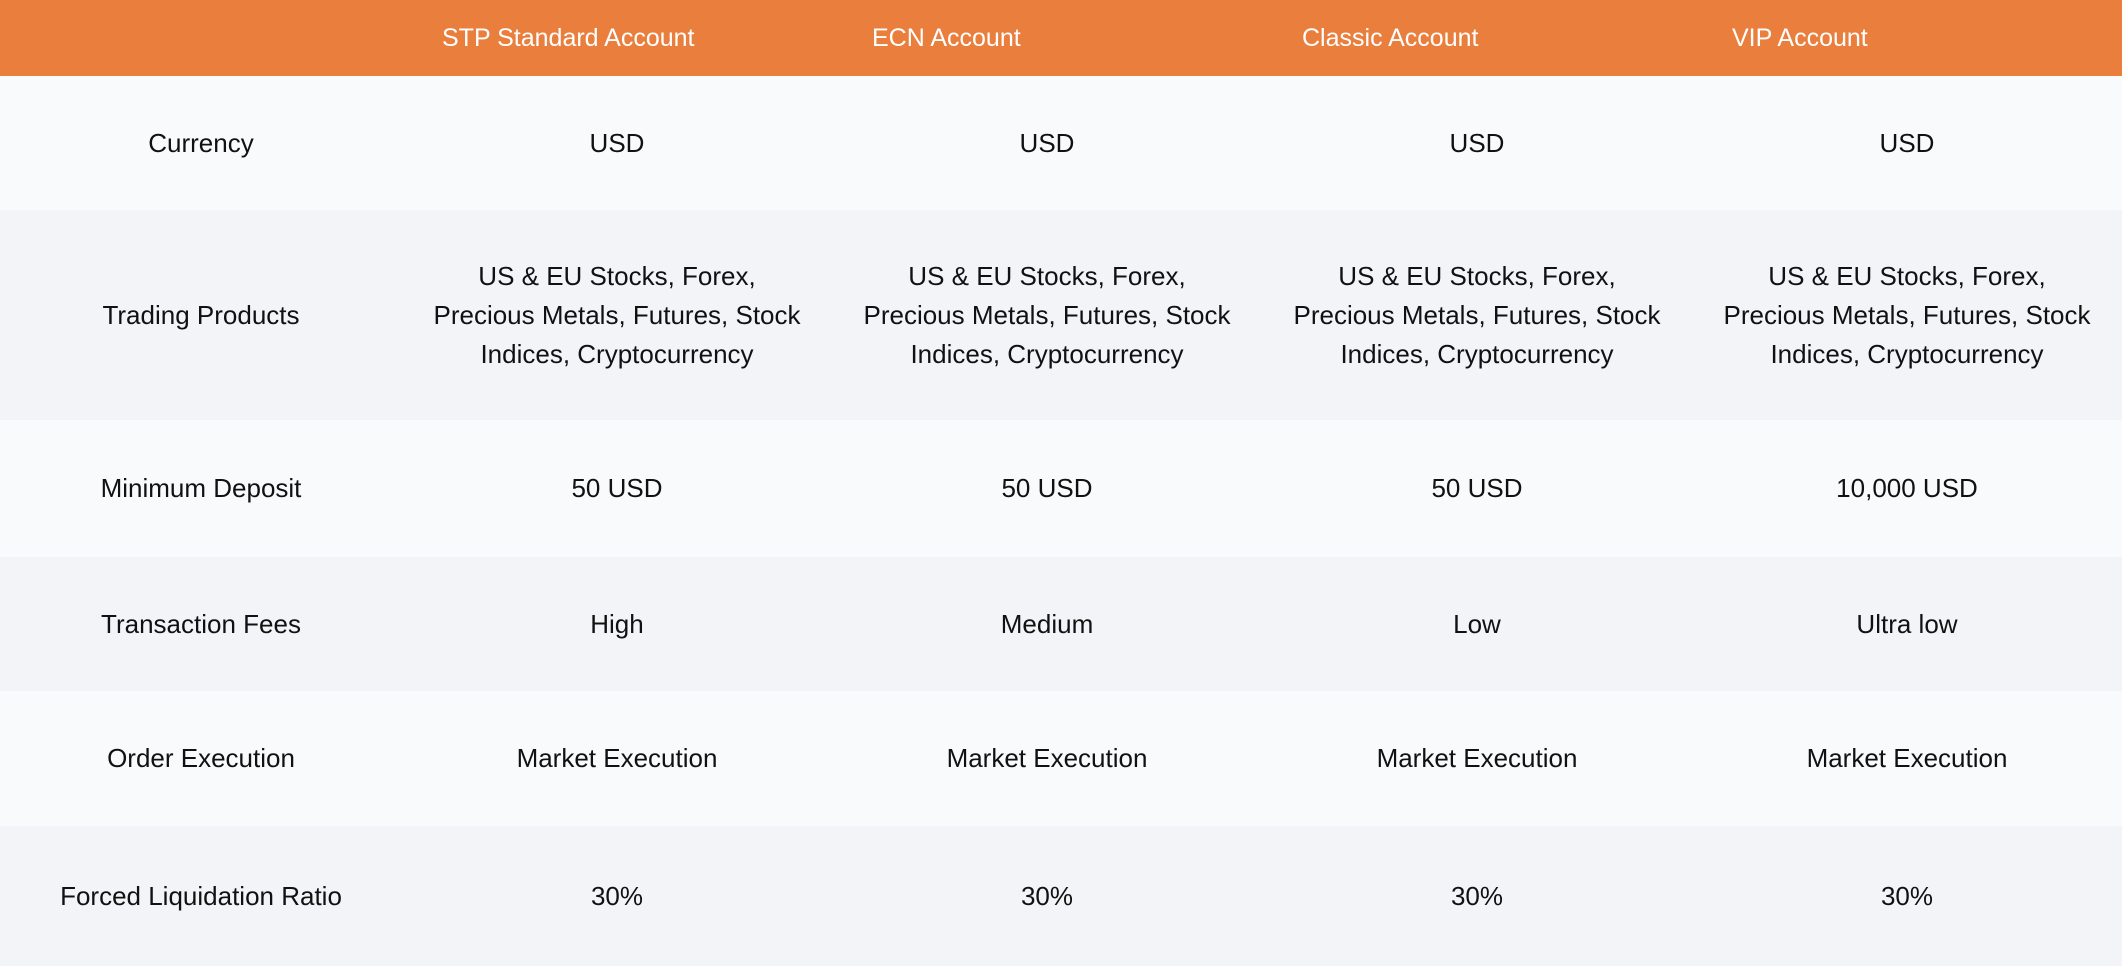  Describe the element at coordinates (1800, 37) in the screenshot. I see `column-header-text: VIP Account` at that location.